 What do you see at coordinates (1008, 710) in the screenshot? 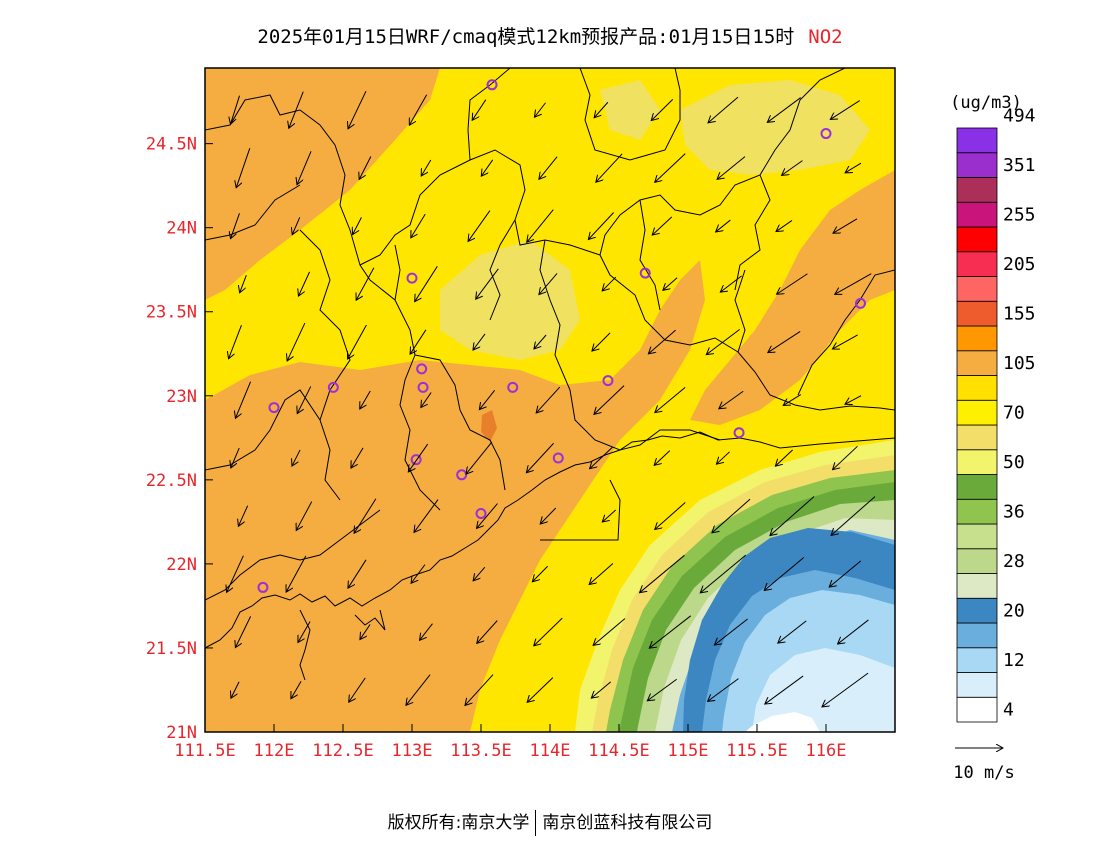
I see `colorbar-label: 4` at bounding box center [1008, 710].